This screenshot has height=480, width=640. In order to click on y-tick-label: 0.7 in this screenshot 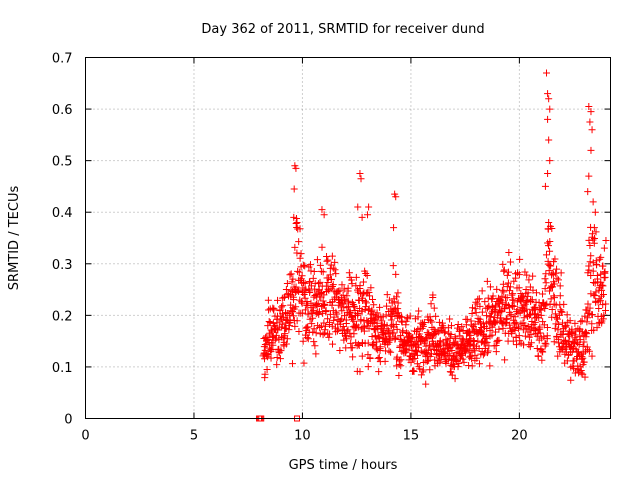, I will do `click(62, 59)`.